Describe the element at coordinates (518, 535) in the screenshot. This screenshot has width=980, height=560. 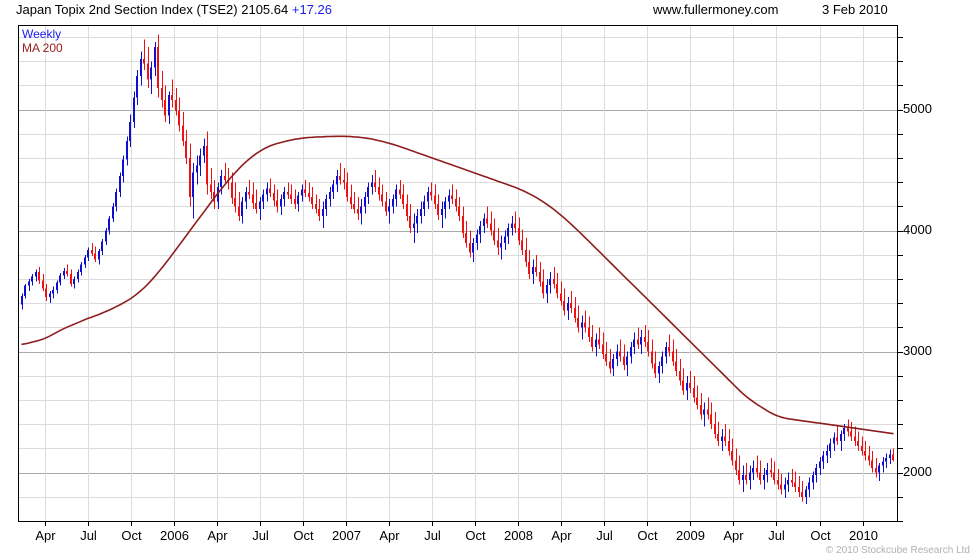
I see `x-axis-tick-label: 2008` at that location.